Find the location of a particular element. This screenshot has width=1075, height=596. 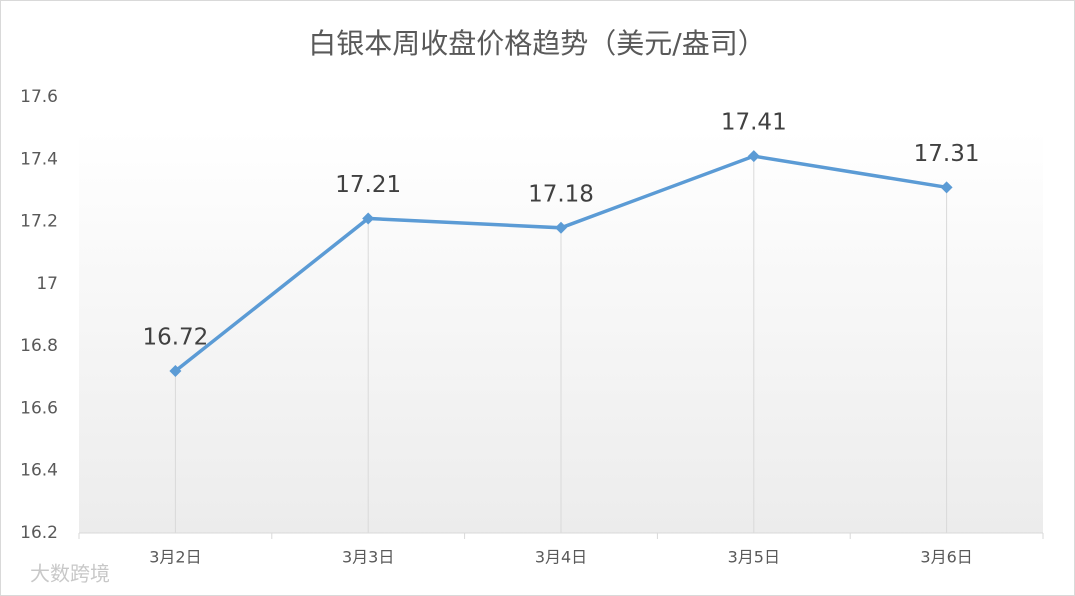

y-tick-label: 17.2 is located at coordinates (39, 222).